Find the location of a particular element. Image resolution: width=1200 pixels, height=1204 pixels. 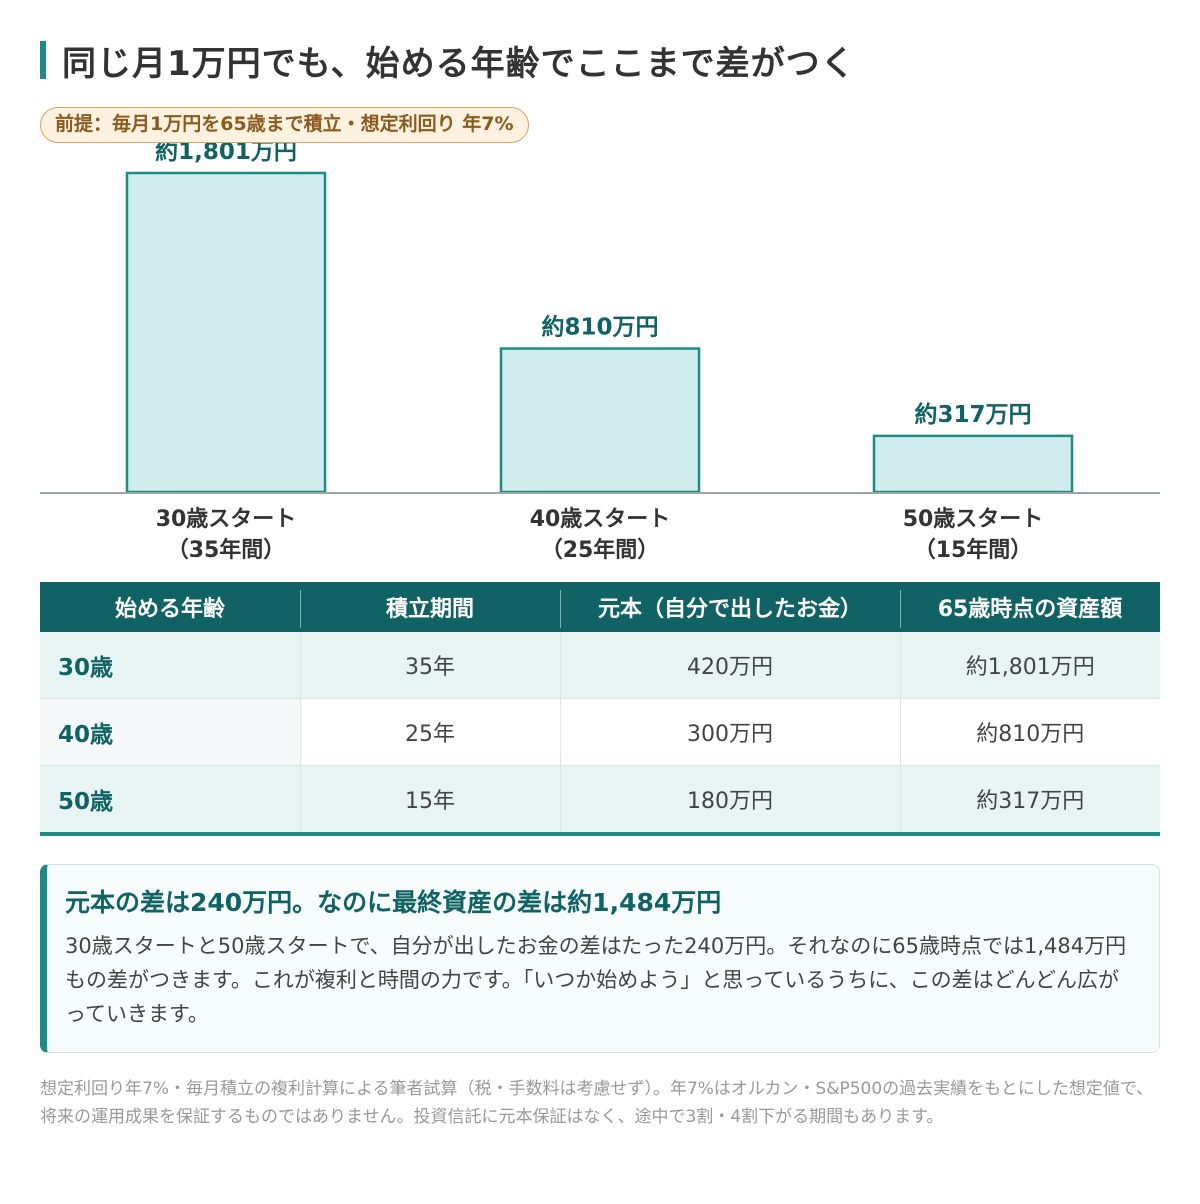

table-header-row: 始める年齢 積立期間 元本（自分で出したお金） 65歳時点の資産額 is located at coordinates (600, 607).